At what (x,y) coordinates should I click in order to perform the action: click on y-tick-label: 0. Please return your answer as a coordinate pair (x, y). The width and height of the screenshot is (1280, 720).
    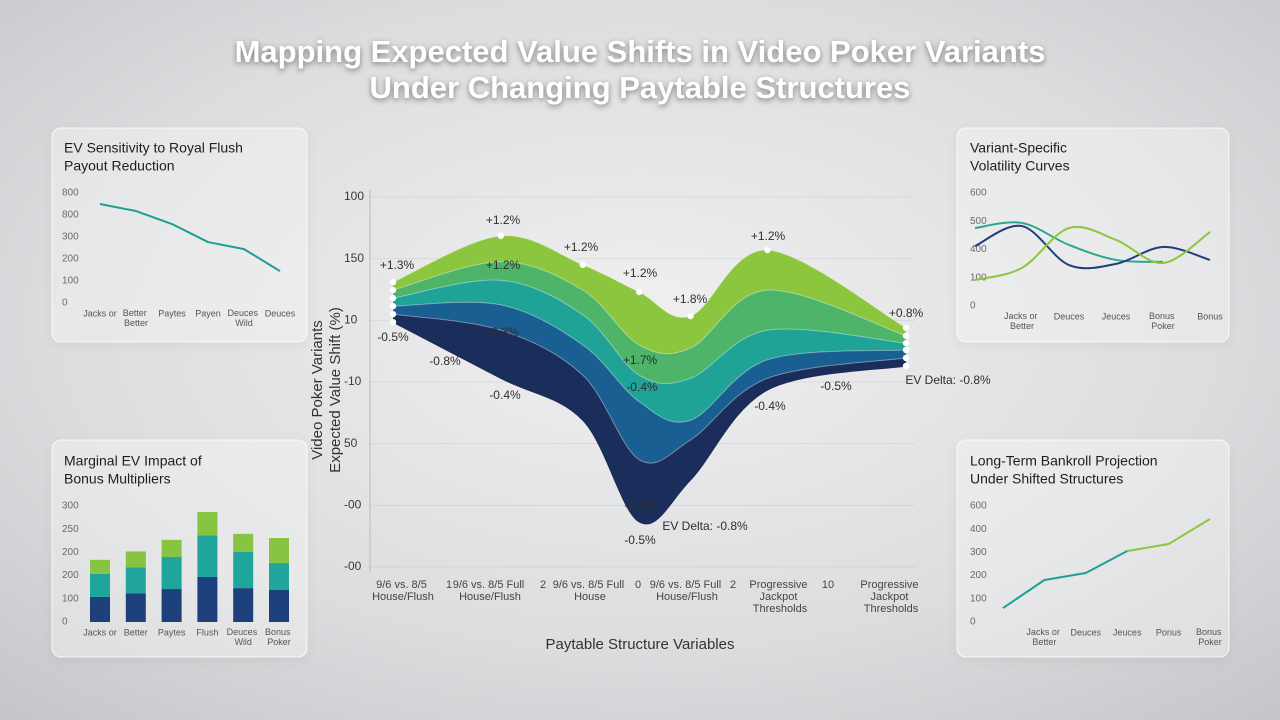
    Looking at the image, I should click on (973, 622).